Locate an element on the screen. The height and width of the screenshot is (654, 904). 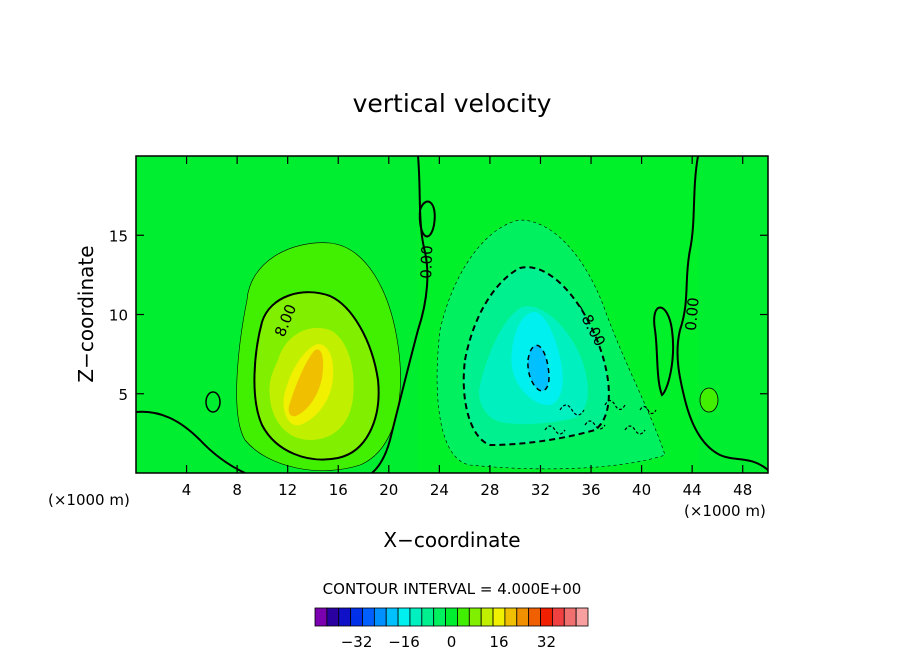
colorbar-tick-label: 16 is located at coordinates (498, 642).